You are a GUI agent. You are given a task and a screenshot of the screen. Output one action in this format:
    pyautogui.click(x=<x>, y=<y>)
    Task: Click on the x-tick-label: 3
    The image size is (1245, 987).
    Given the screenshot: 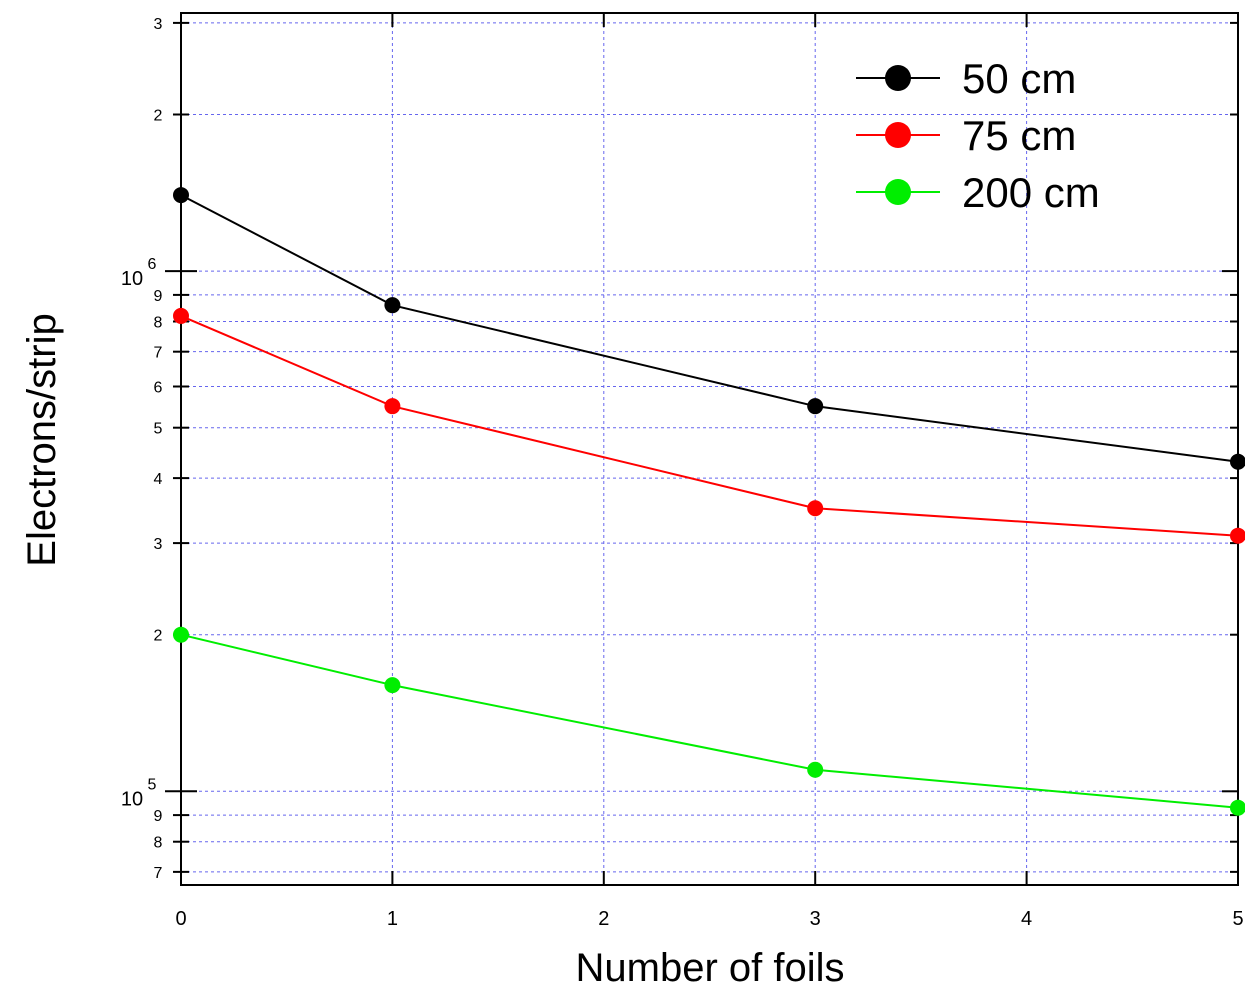 What is the action you would take?
    pyautogui.click(x=815, y=919)
    